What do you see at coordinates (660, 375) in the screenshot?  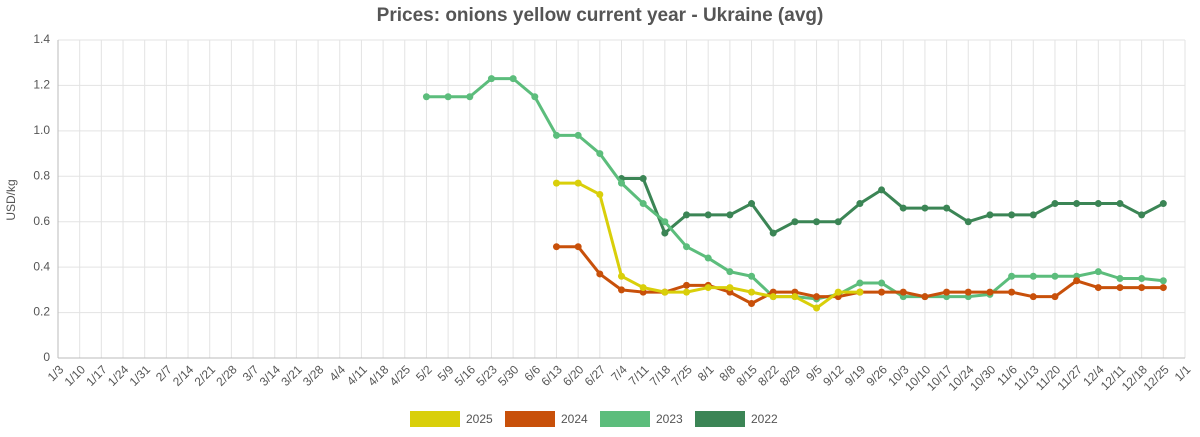 I see `x-tick-label: 7/18` at bounding box center [660, 375].